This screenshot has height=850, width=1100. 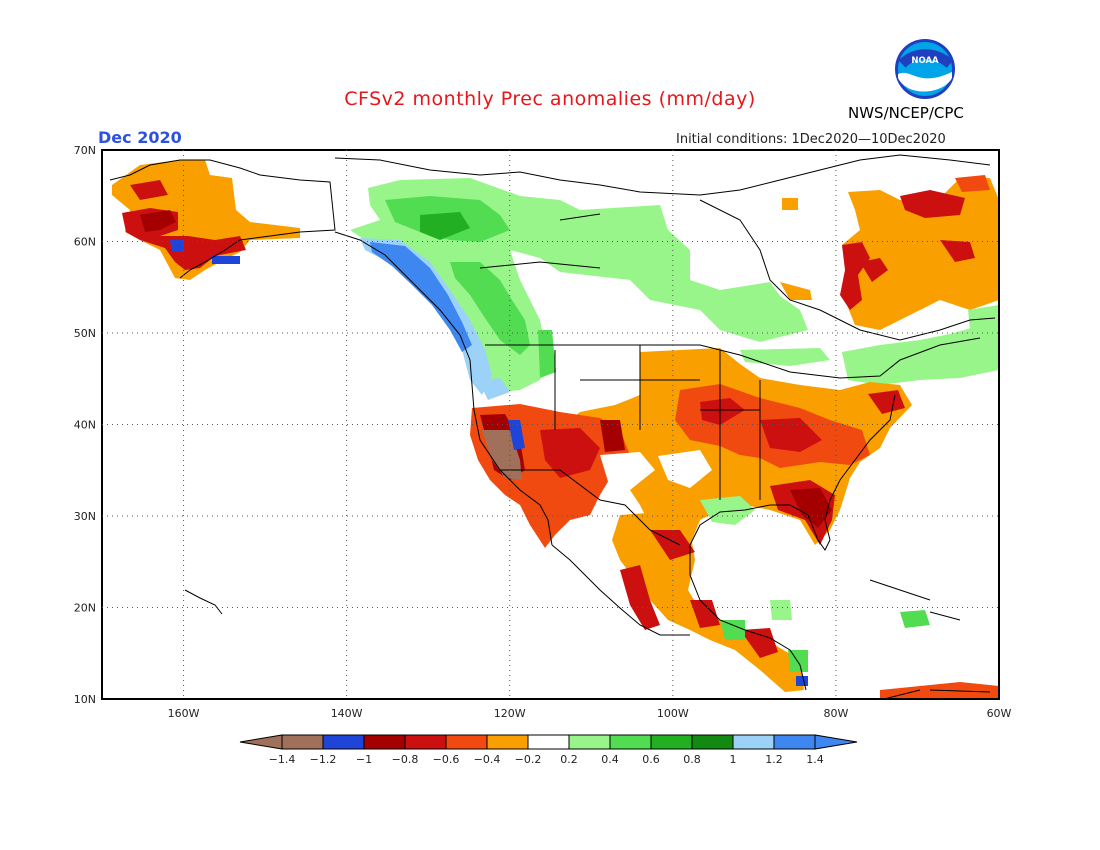 What do you see at coordinates (347, 713) in the screenshot?
I see `lon-tick-label: 140W` at bounding box center [347, 713].